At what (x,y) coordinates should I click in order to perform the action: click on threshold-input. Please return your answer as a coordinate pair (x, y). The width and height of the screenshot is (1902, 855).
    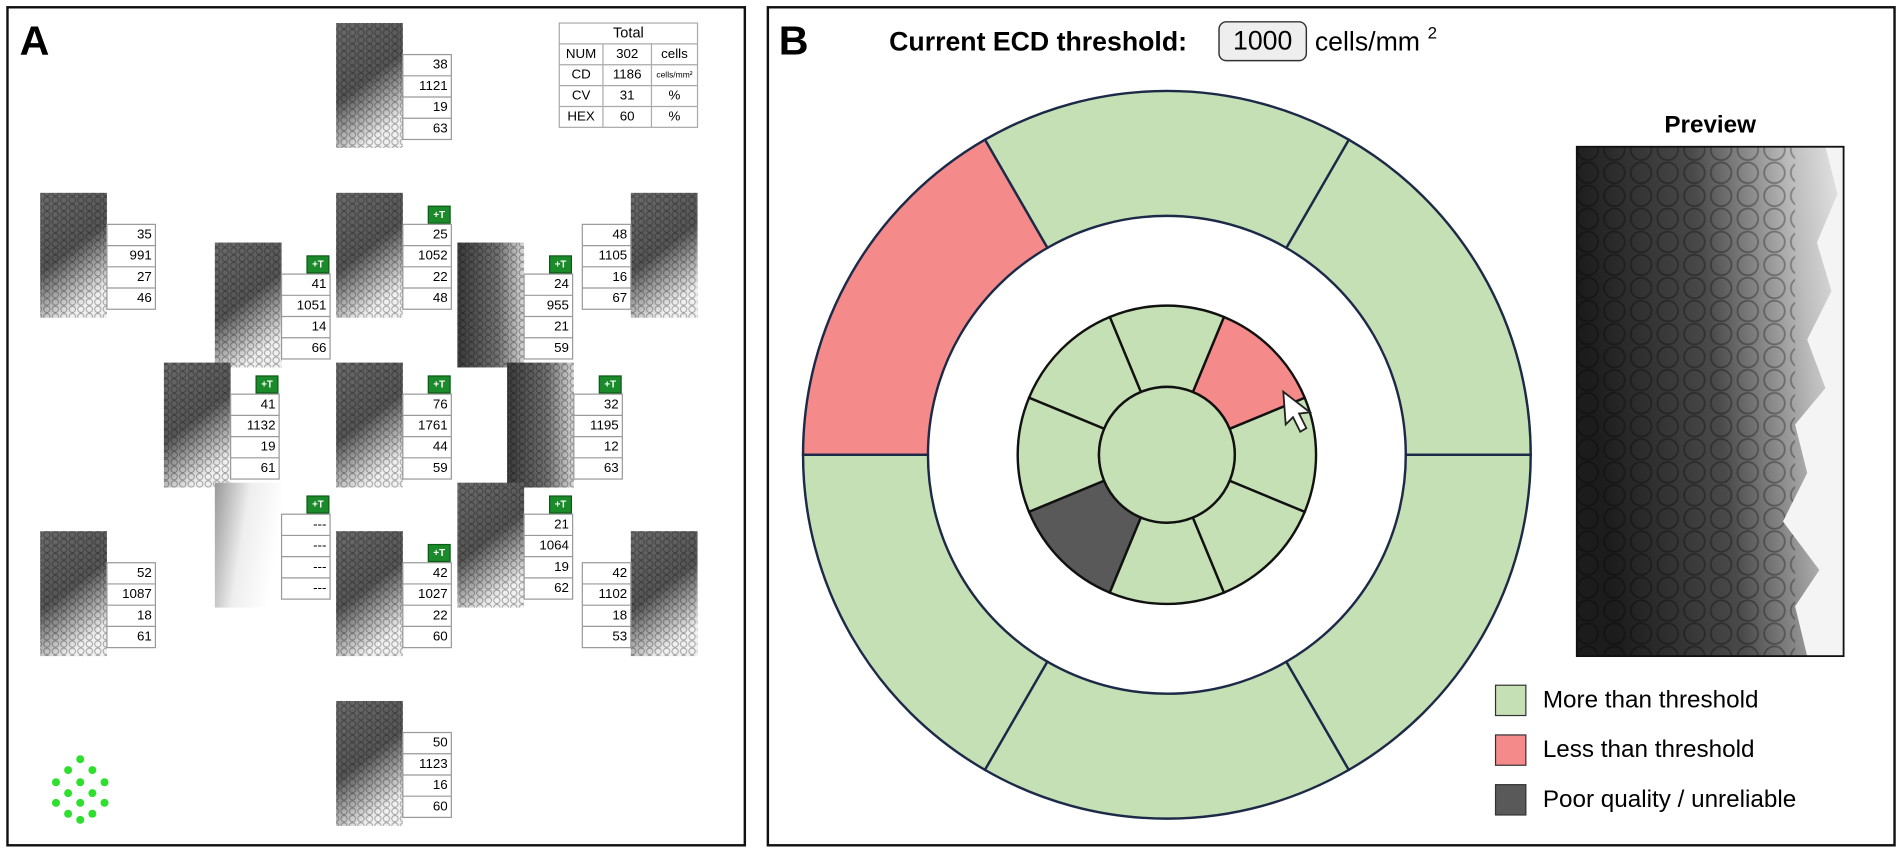
    Looking at the image, I should click on (1263, 41).